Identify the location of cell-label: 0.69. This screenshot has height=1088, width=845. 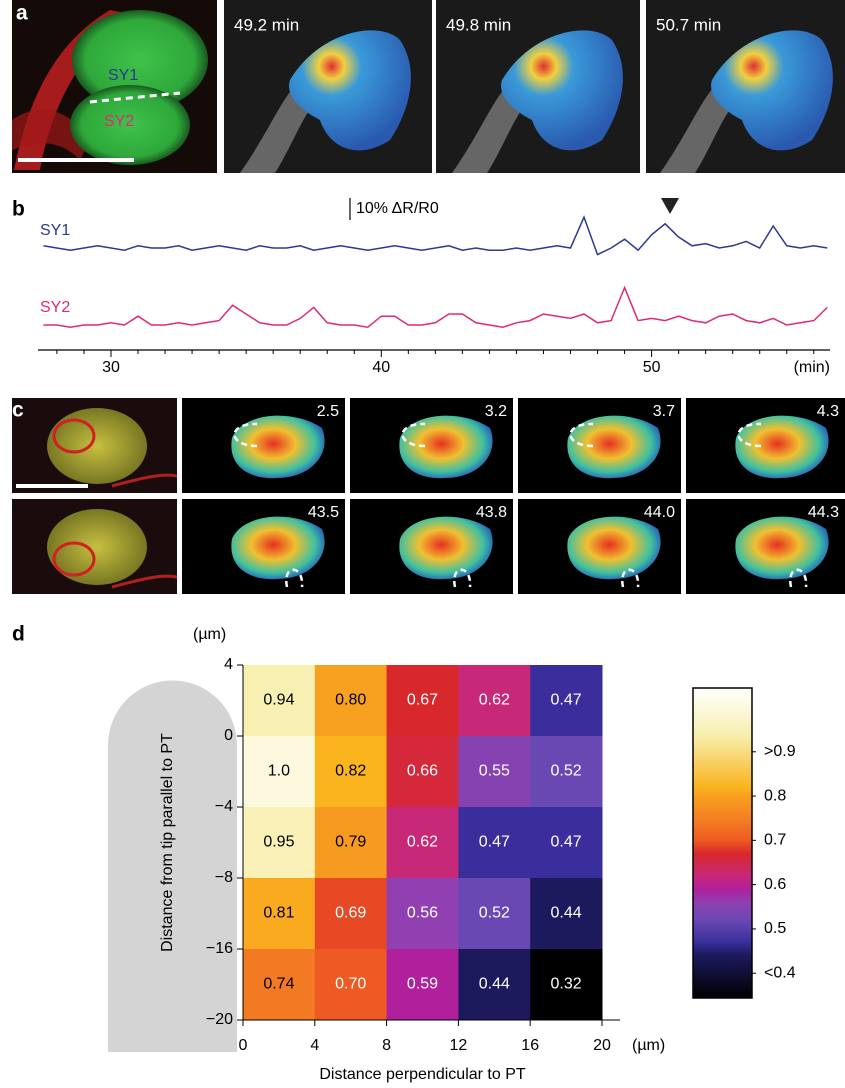
(350, 913).